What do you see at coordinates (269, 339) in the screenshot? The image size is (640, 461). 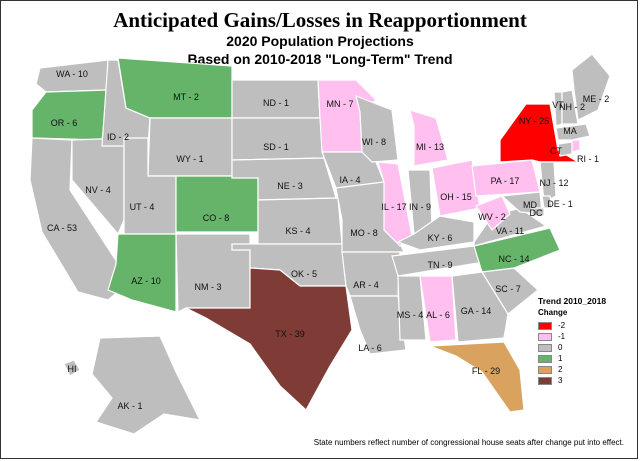 I see `state-tx` at bounding box center [269, 339].